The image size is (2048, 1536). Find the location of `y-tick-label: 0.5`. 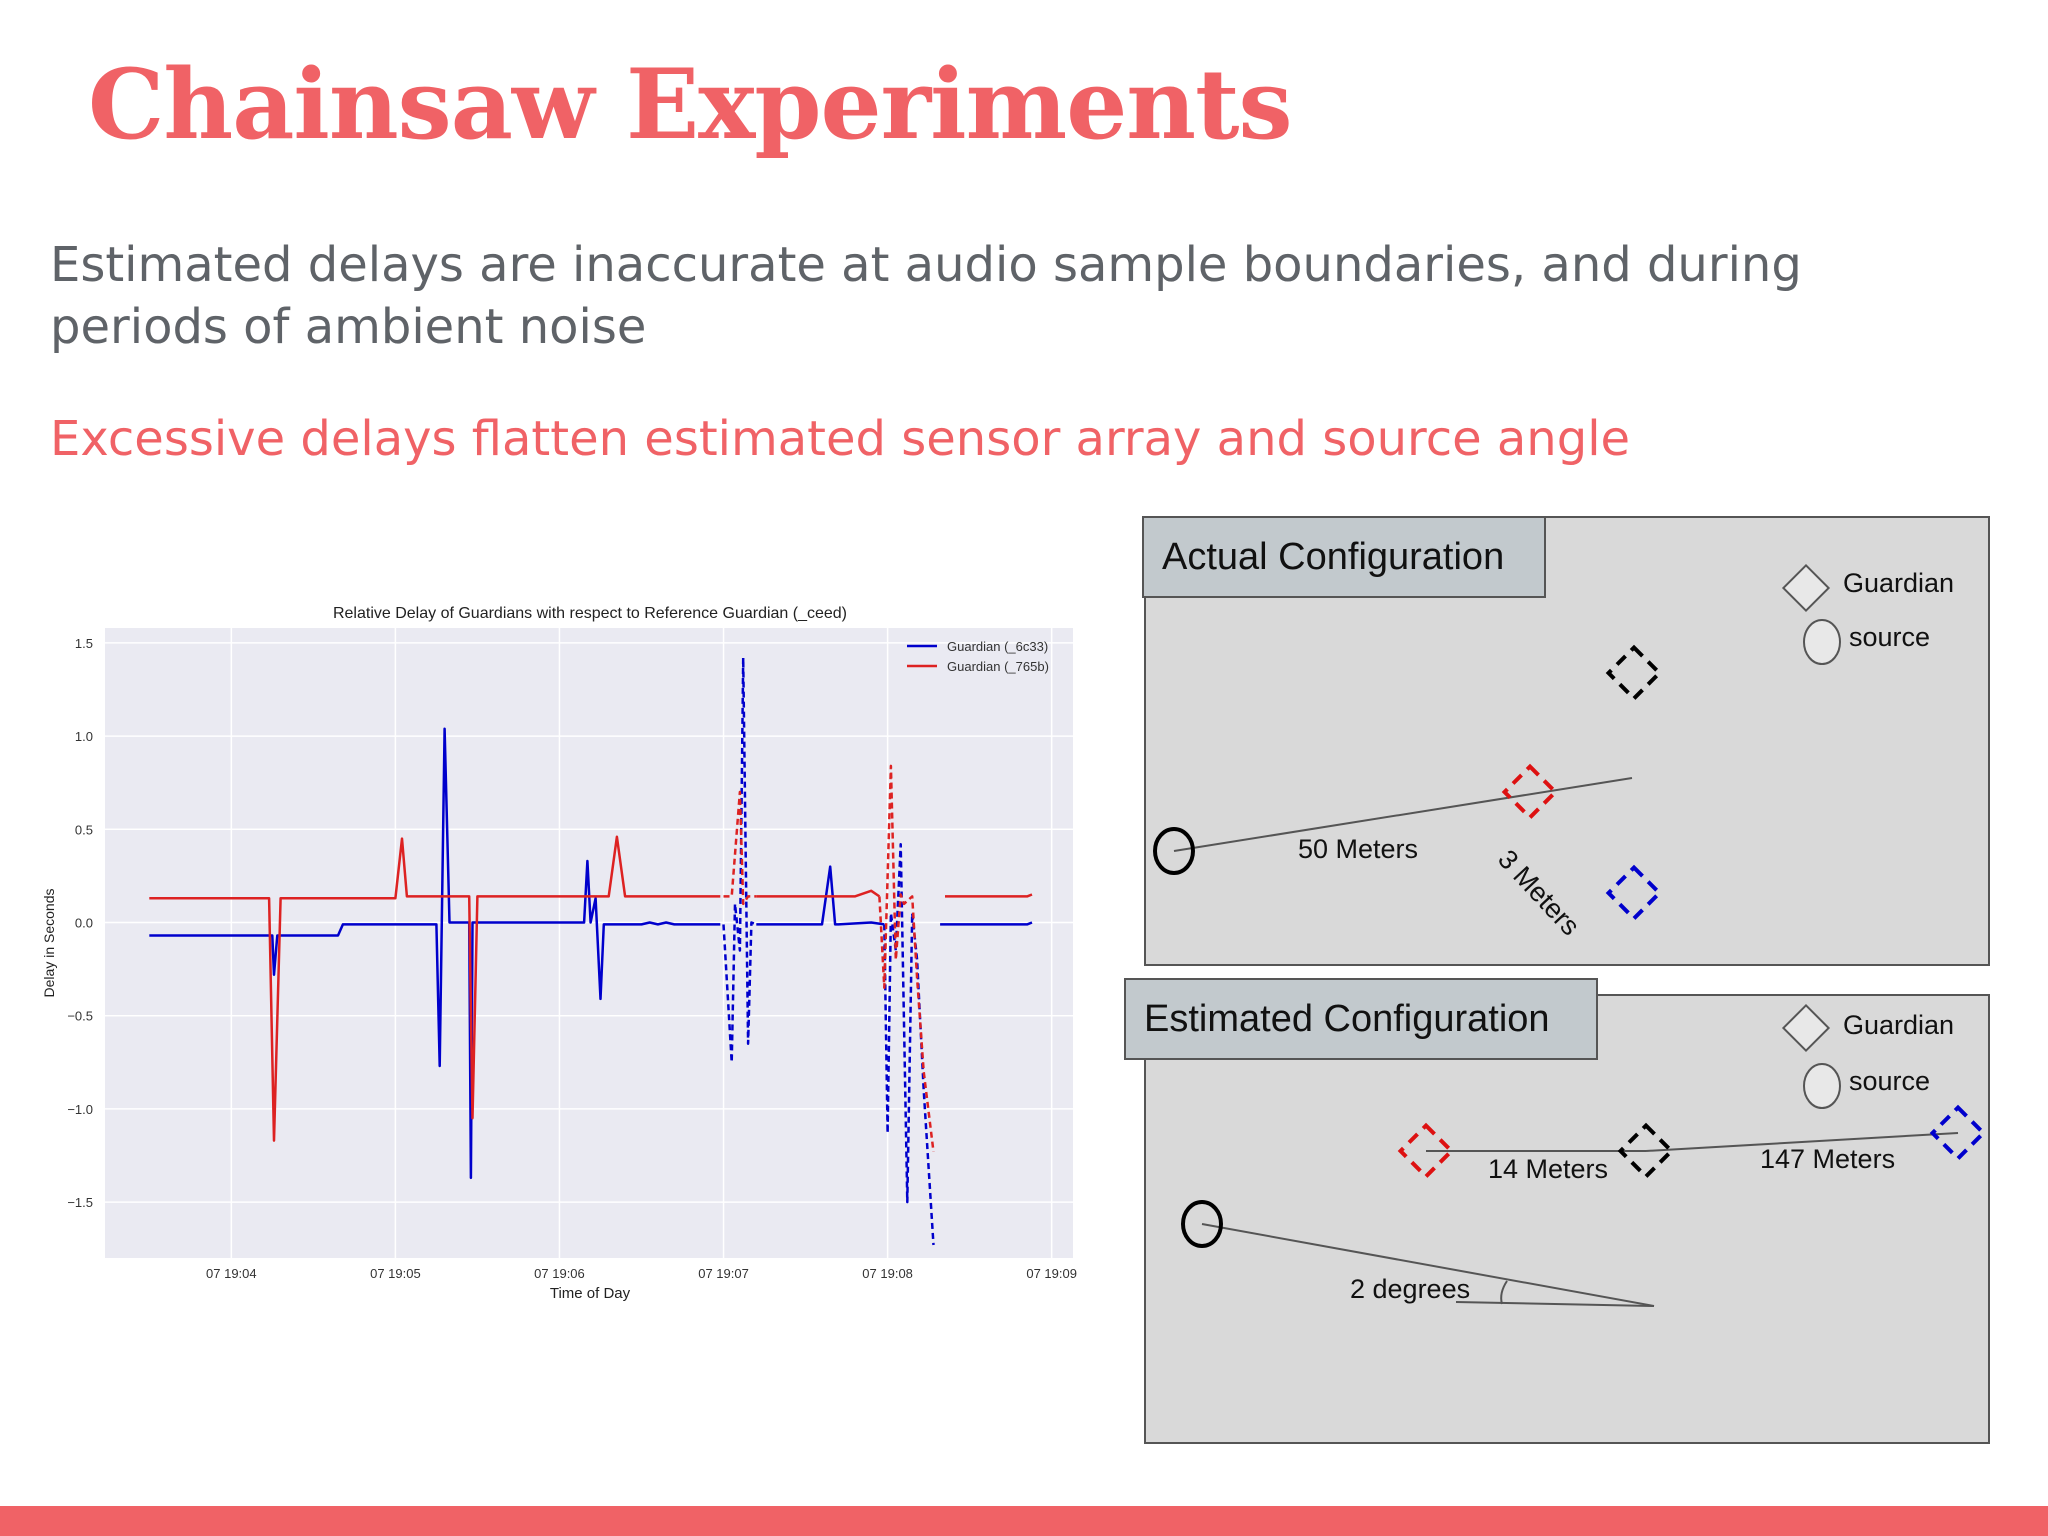

y-tick-label: 0.5 is located at coordinates (84, 829).